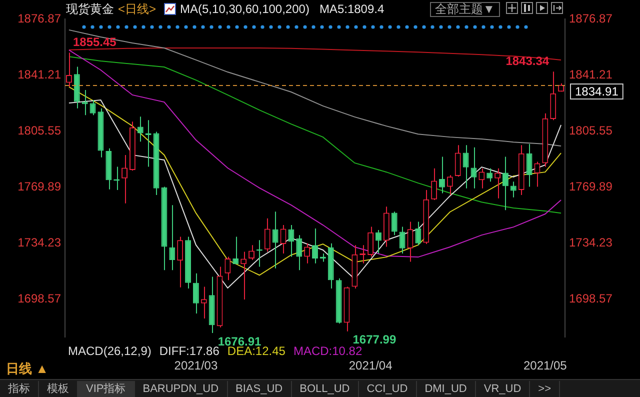  I want to click on y-tick-label: 1734.23, so click(40, 242).